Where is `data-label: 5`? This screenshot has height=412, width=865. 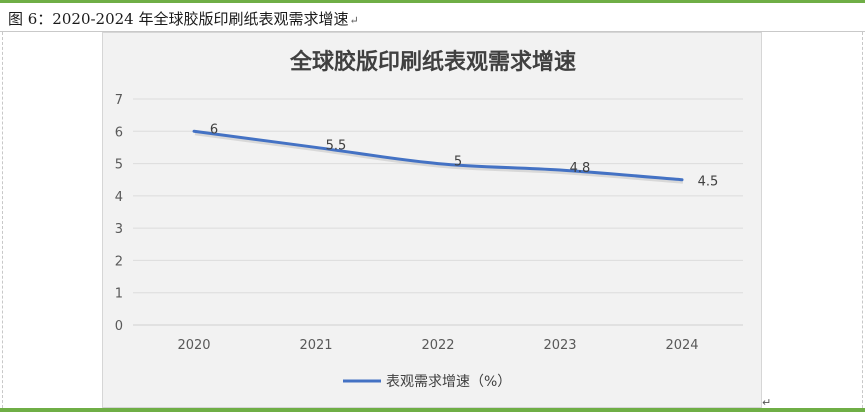 data-label: 5 is located at coordinates (458, 162).